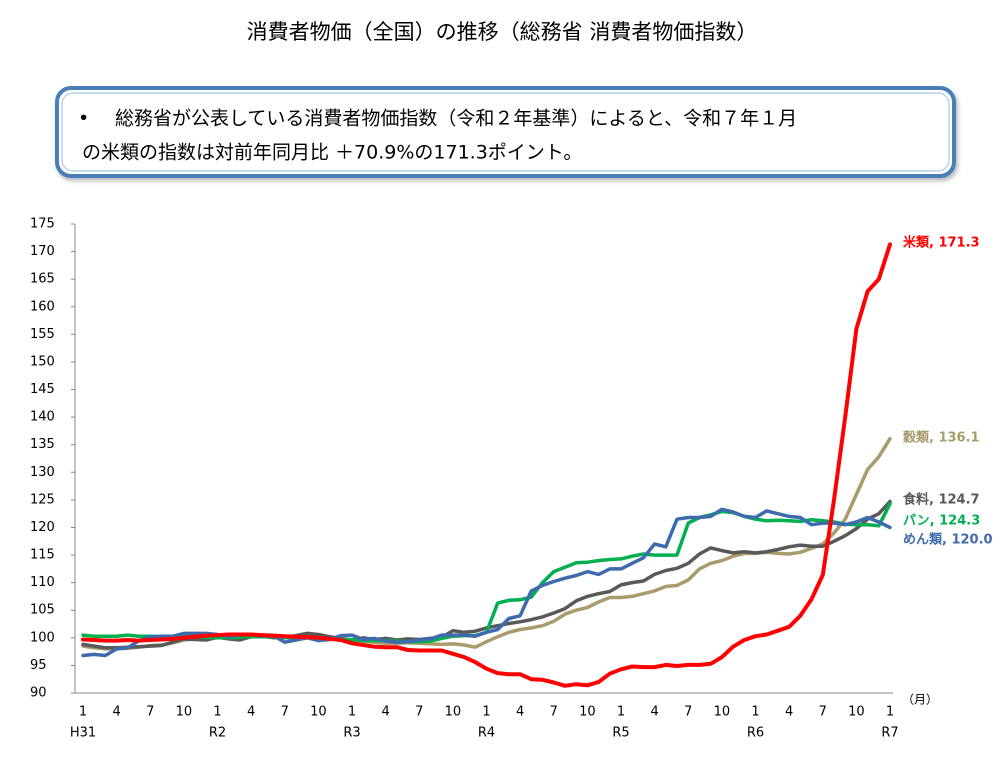  I want to click on y-tick-label: 160, so click(42, 306).